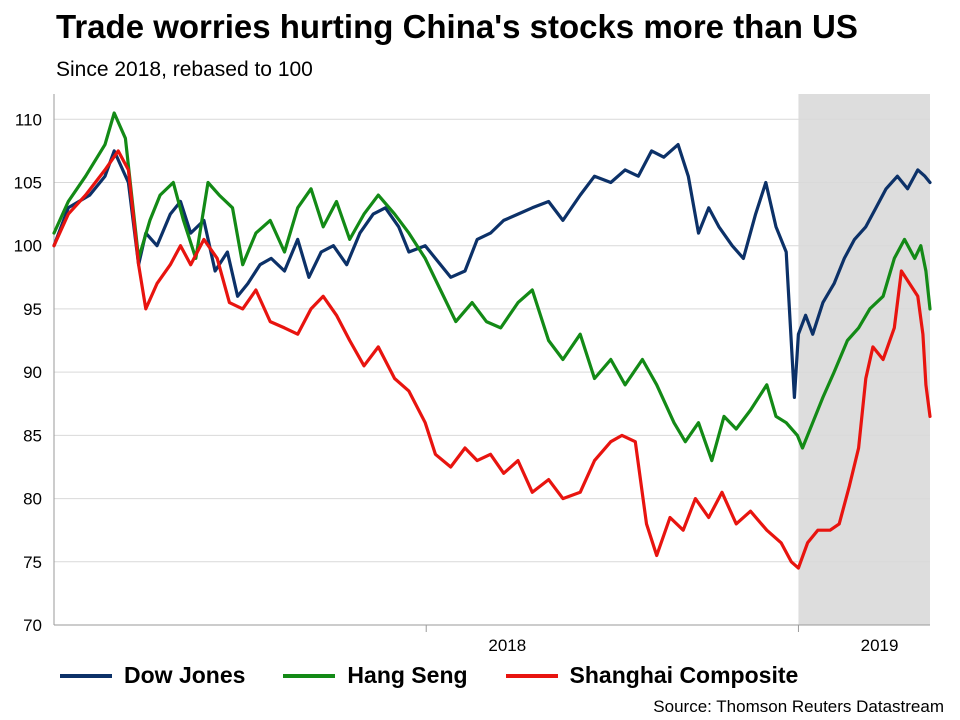  I want to click on y-tick-label-80: 80, so click(32, 499).